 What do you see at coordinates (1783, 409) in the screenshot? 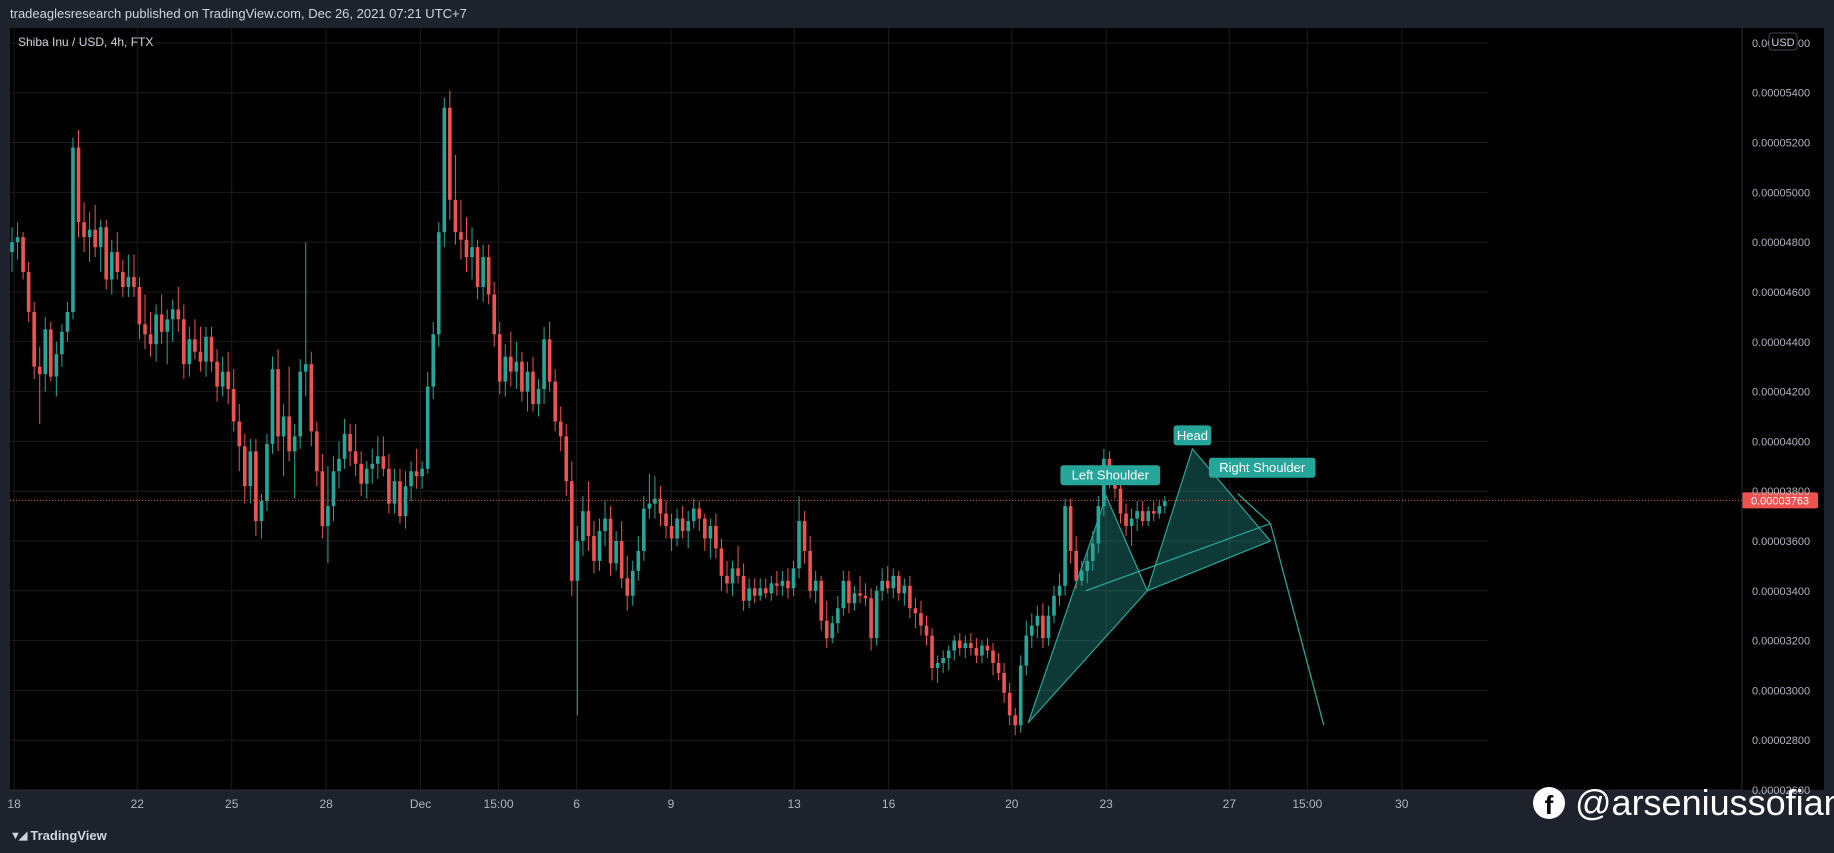
I see `price-axis-background` at bounding box center [1783, 409].